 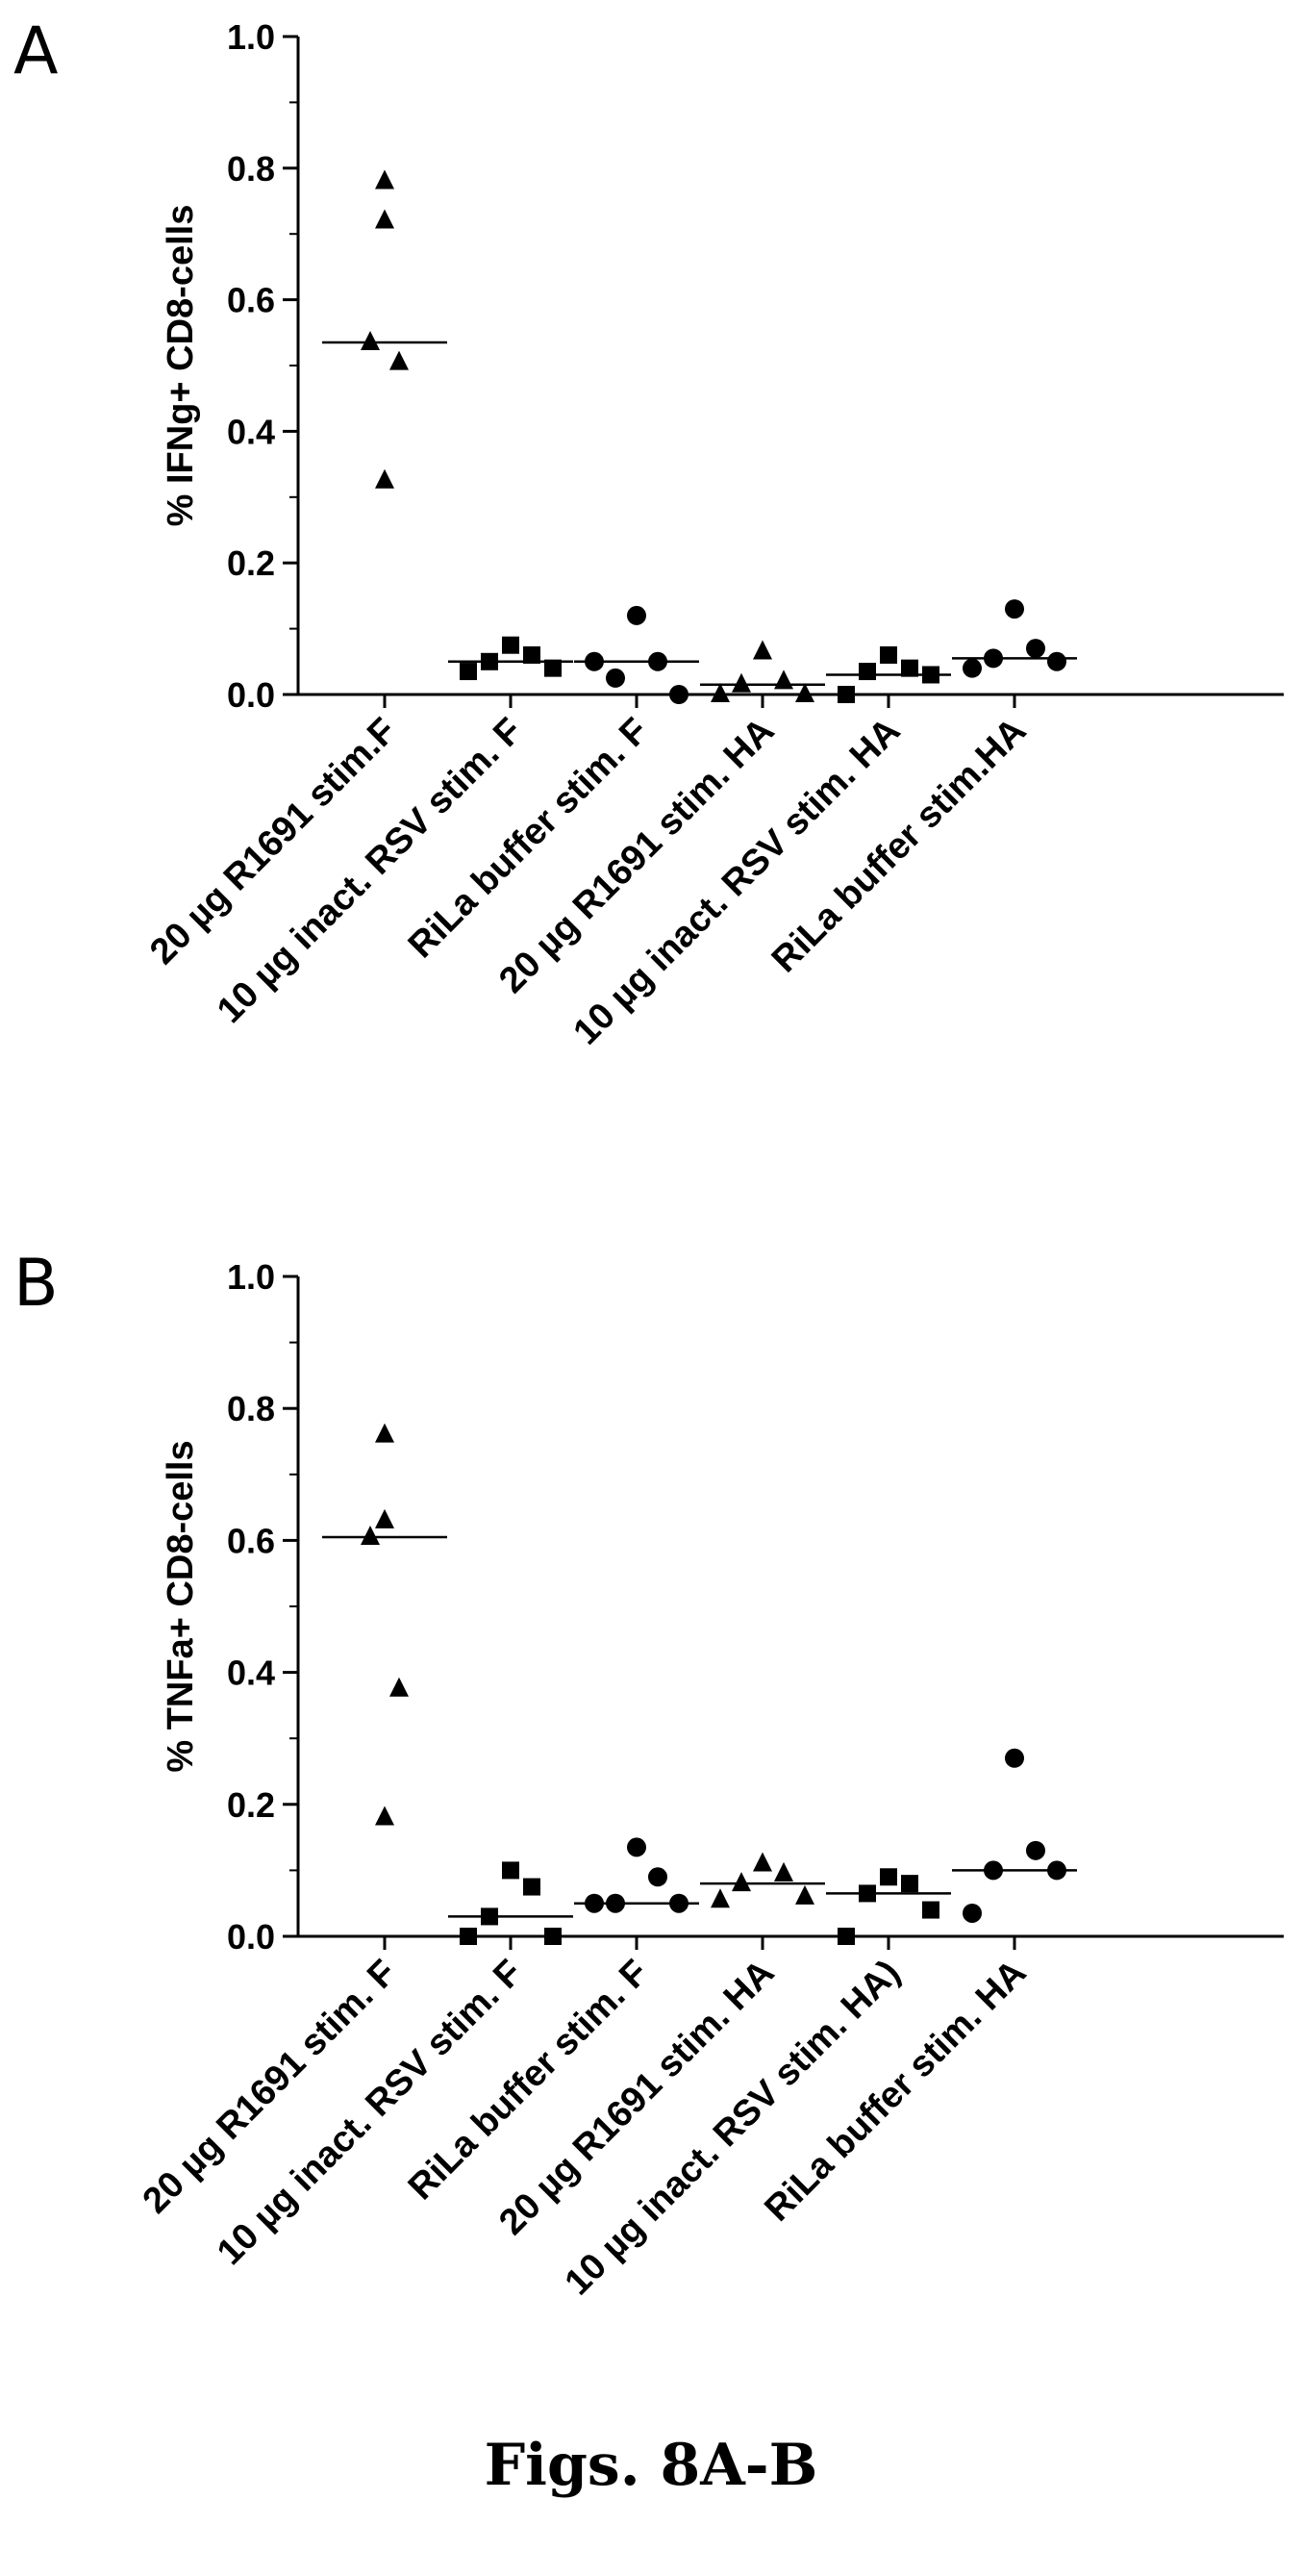 What do you see at coordinates (181, 366) in the screenshot?
I see `panel-a-y-axis-title: % IFNg+ CD8-cells` at bounding box center [181, 366].